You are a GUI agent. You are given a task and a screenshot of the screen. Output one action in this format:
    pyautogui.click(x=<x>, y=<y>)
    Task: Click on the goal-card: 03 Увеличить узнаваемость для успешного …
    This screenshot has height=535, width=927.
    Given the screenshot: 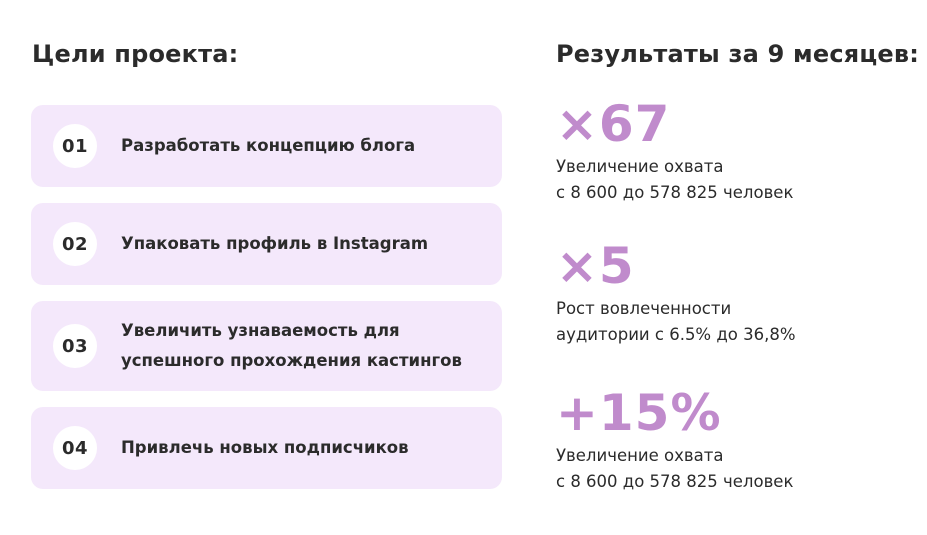 What is the action you would take?
    pyautogui.click(x=266, y=346)
    